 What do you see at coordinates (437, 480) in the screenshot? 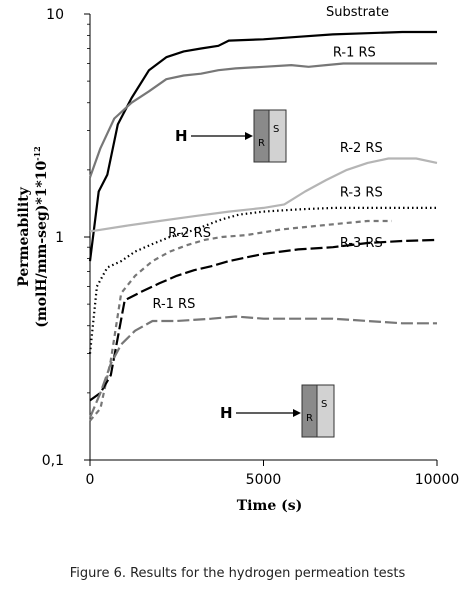
I see `x-tick-label: 10000` at bounding box center [437, 480].